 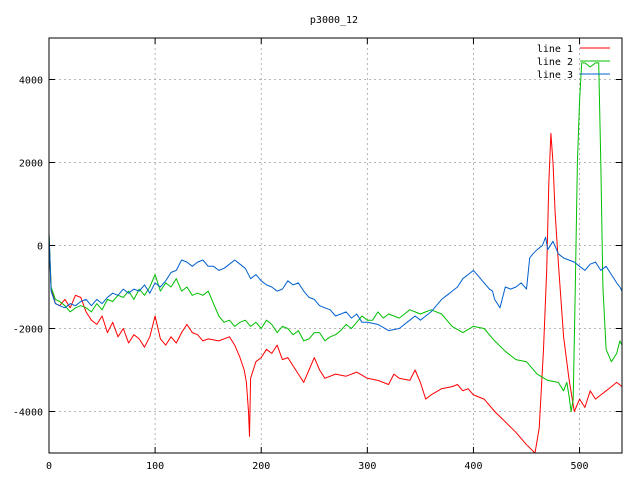 What do you see at coordinates (49, 466) in the screenshot?
I see `x-tick-label: 0` at bounding box center [49, 466].